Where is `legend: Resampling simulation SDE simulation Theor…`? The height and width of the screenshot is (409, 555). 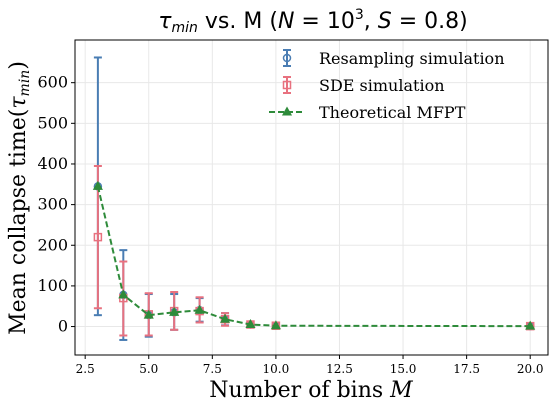 legend: Resampling simulation SDE simulation Theor… is located at coordinates (387, 85).